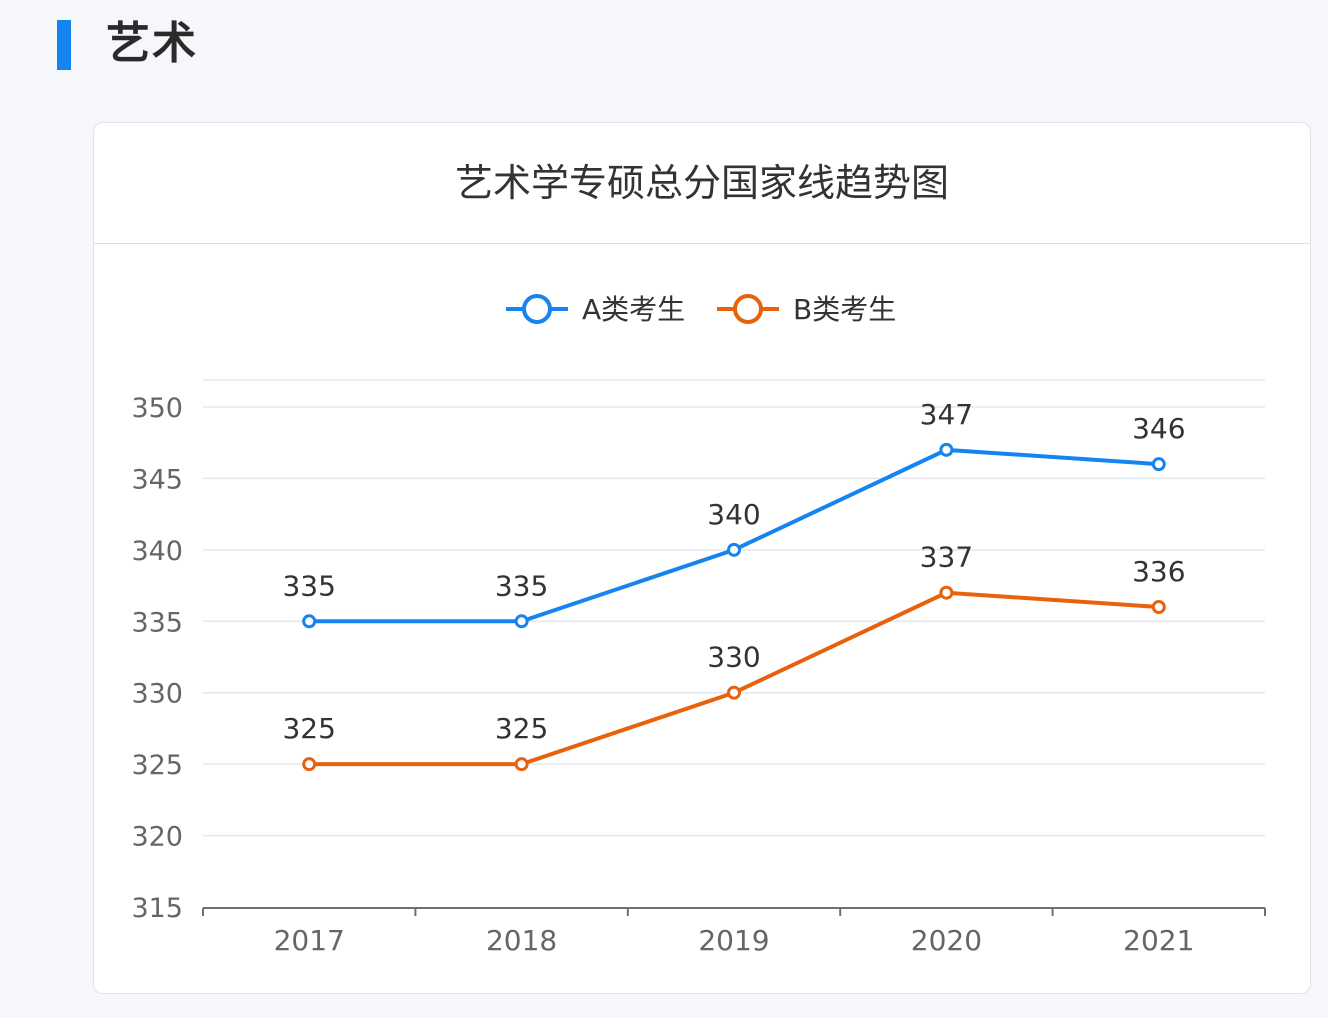 The width and height of the screenshot is (1328, 1018). Describe the element at coordinates (157, 765) in the screenshot. I see `y-tick-label: 325` at that location.